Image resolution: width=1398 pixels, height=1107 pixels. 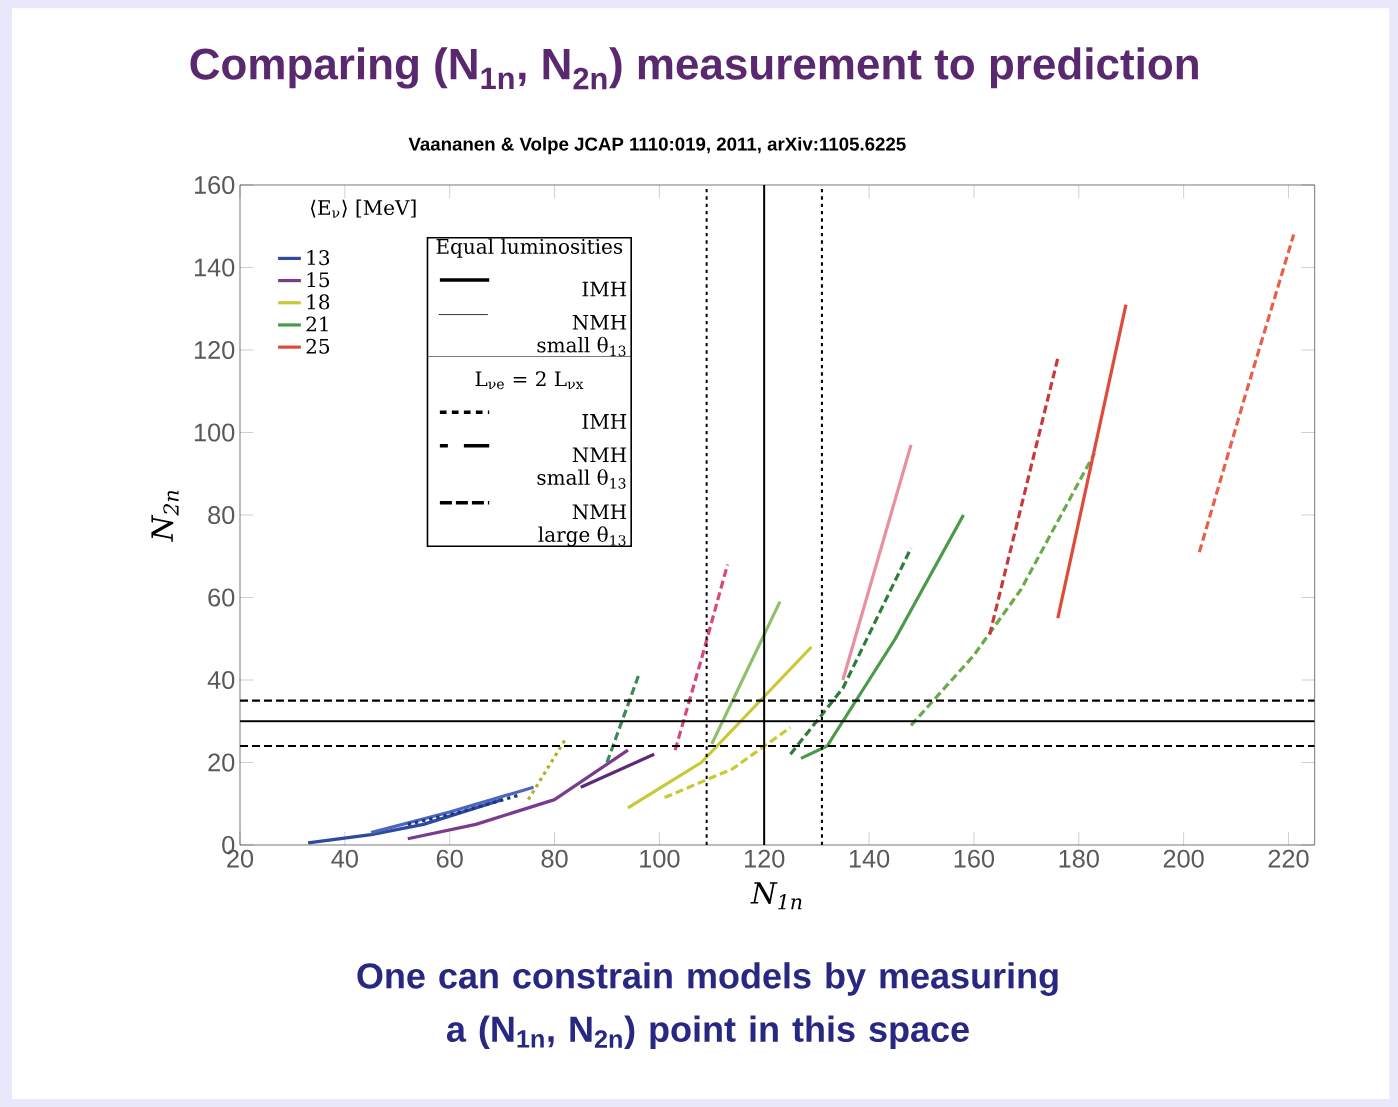 What do you see at coordinates (221, 597) in the screenshot?
I see `y-tick-label: 60` at bounding box center [221, 597].